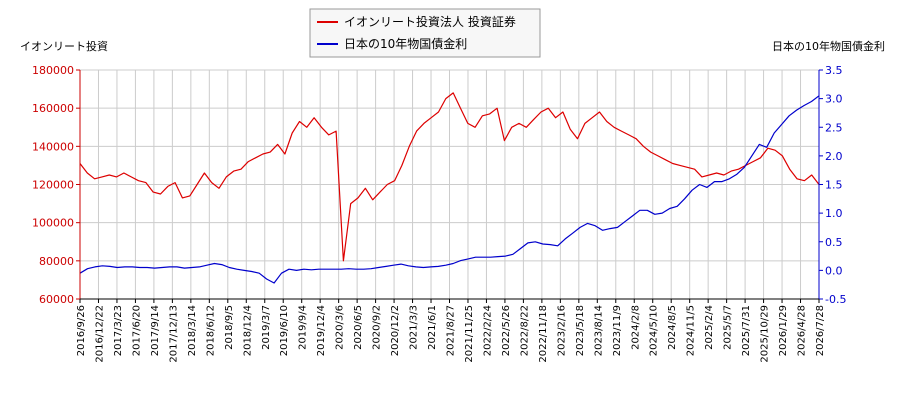 The width and height of the screenshot is (900, 400). I want to click on x-tick-label: 2018/3/14, so click(192, 330).